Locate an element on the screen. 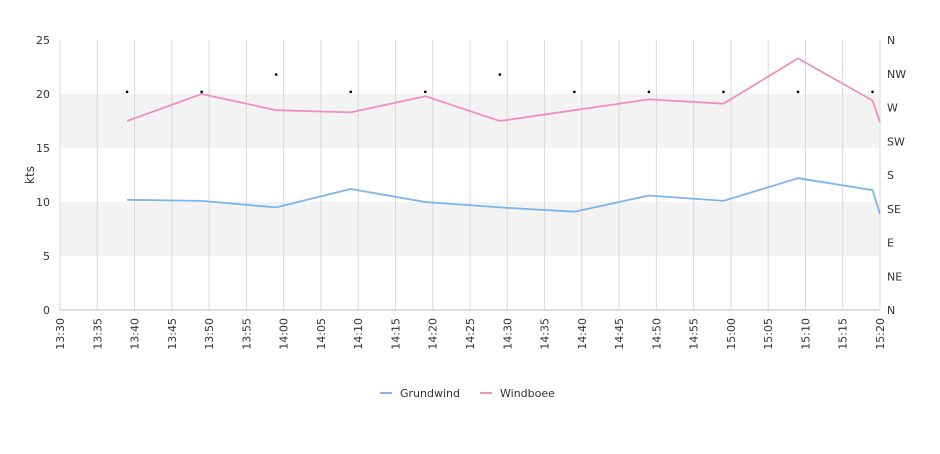  legend-label: Windboee is located at coordinates (527, 393).